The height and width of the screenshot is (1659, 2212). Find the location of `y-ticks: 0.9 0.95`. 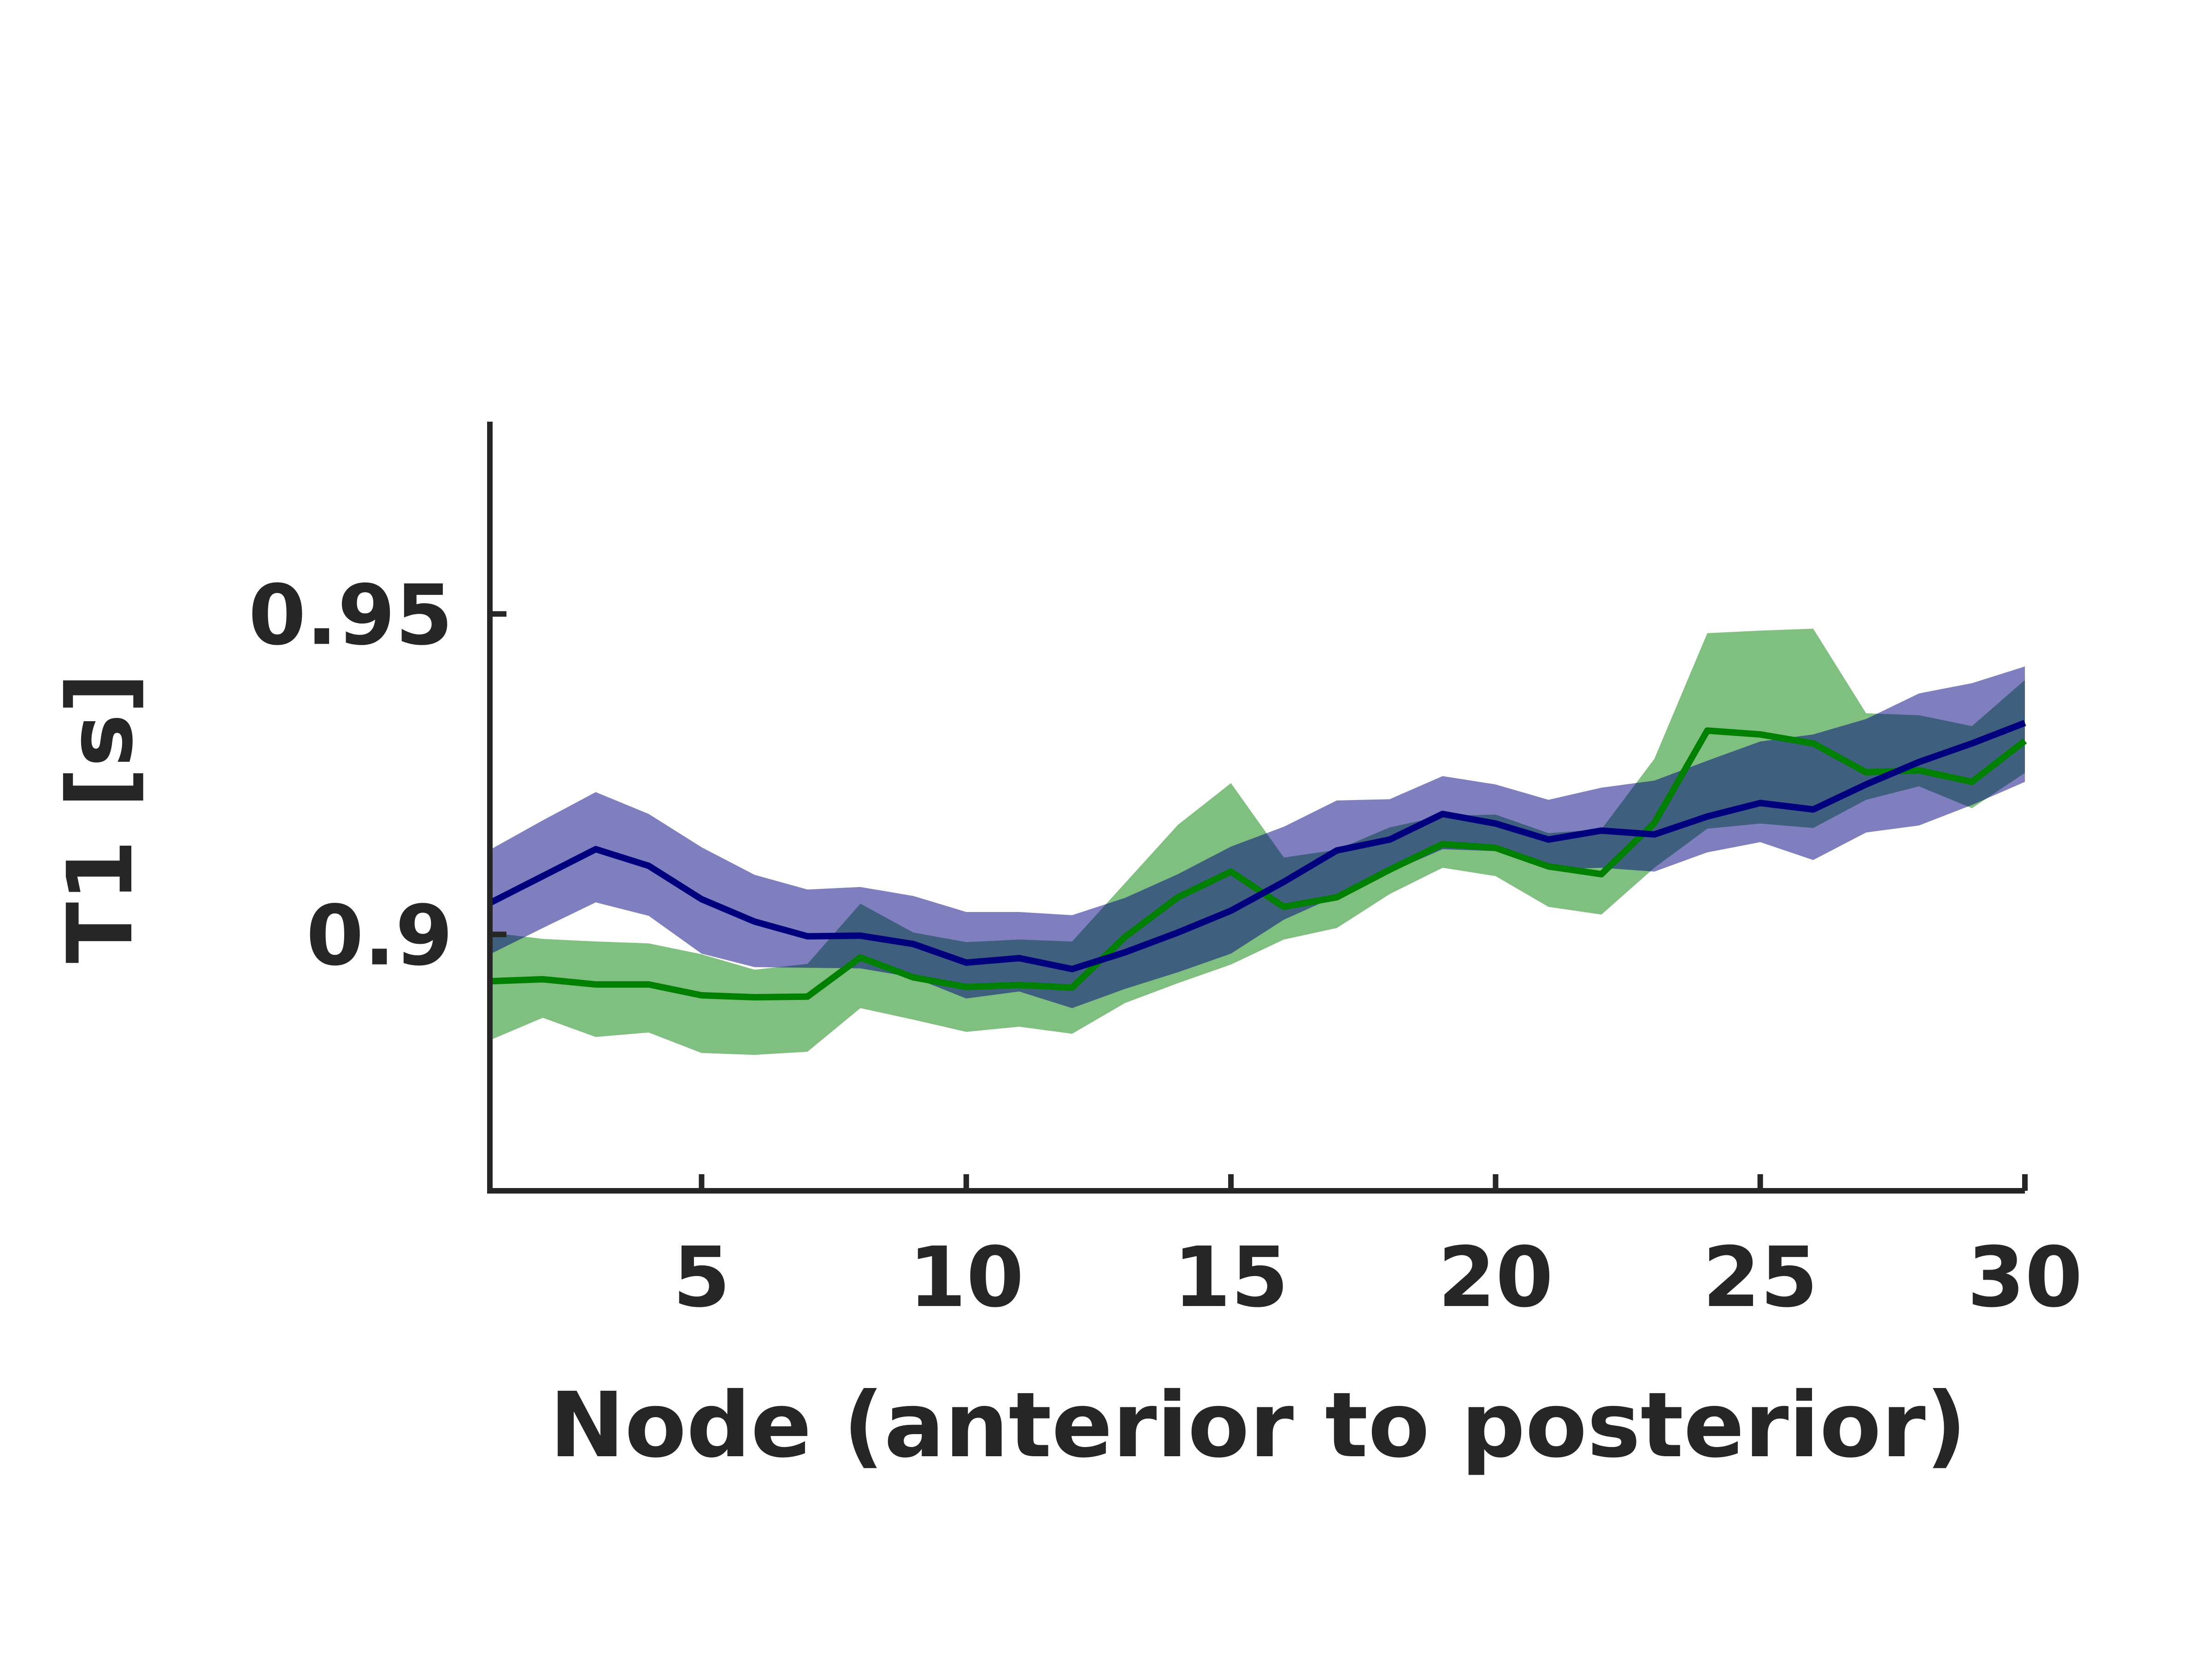

y-ticks: 0.9 0.95 is located at coordinates (377, 775).